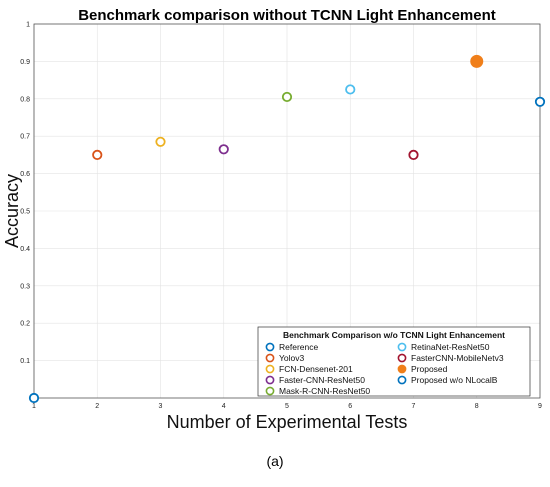 The image size is (550, 487). What do you see at coordinates (25, 212) in the screenshot?
I see `y-tick-label: 0.5` at bounding box center [25, 212].